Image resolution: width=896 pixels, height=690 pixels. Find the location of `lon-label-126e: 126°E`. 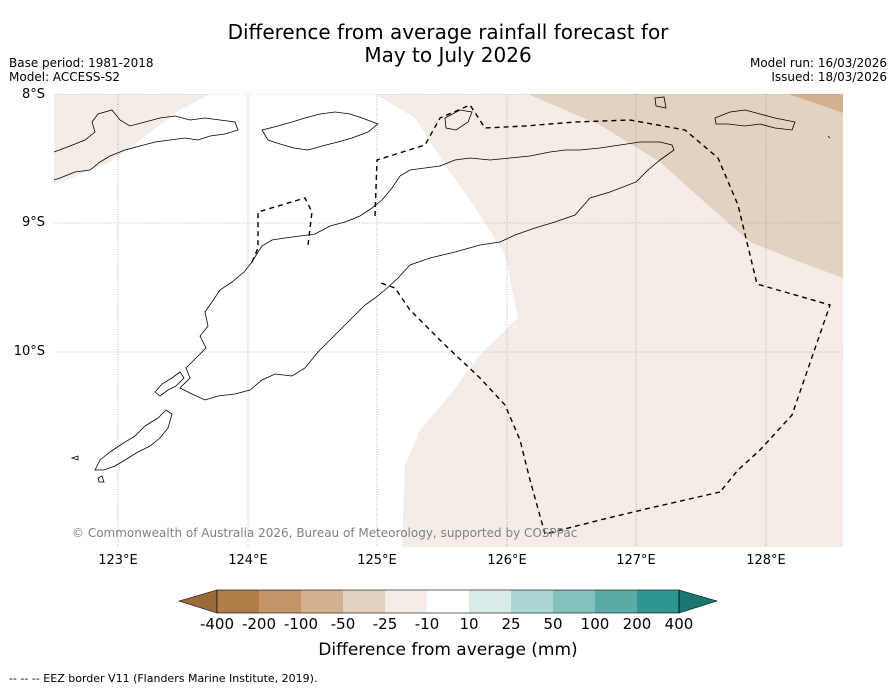

lon-label-126e: 126°E is located at coordinates (507, 560).